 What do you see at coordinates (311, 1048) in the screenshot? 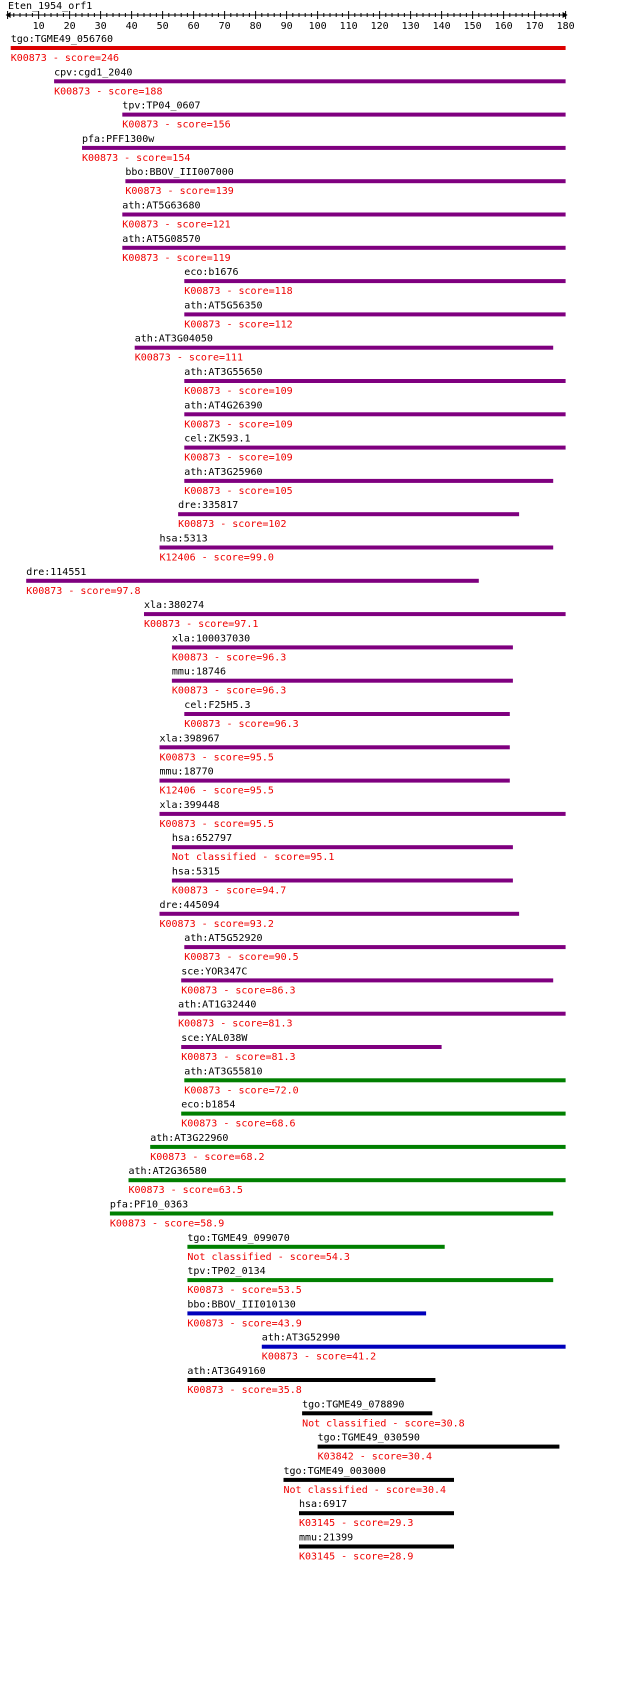
I see `hit-row: sce:YAL038W K00873 - score=81.3` at bounding box center [311, 1048].